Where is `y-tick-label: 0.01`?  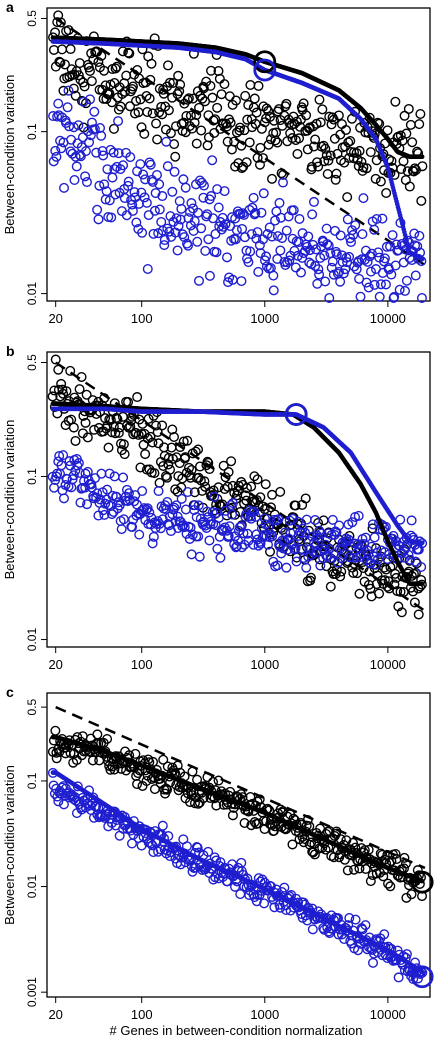
y-tick-label: 0.01 is located at coordinates (32, 640).